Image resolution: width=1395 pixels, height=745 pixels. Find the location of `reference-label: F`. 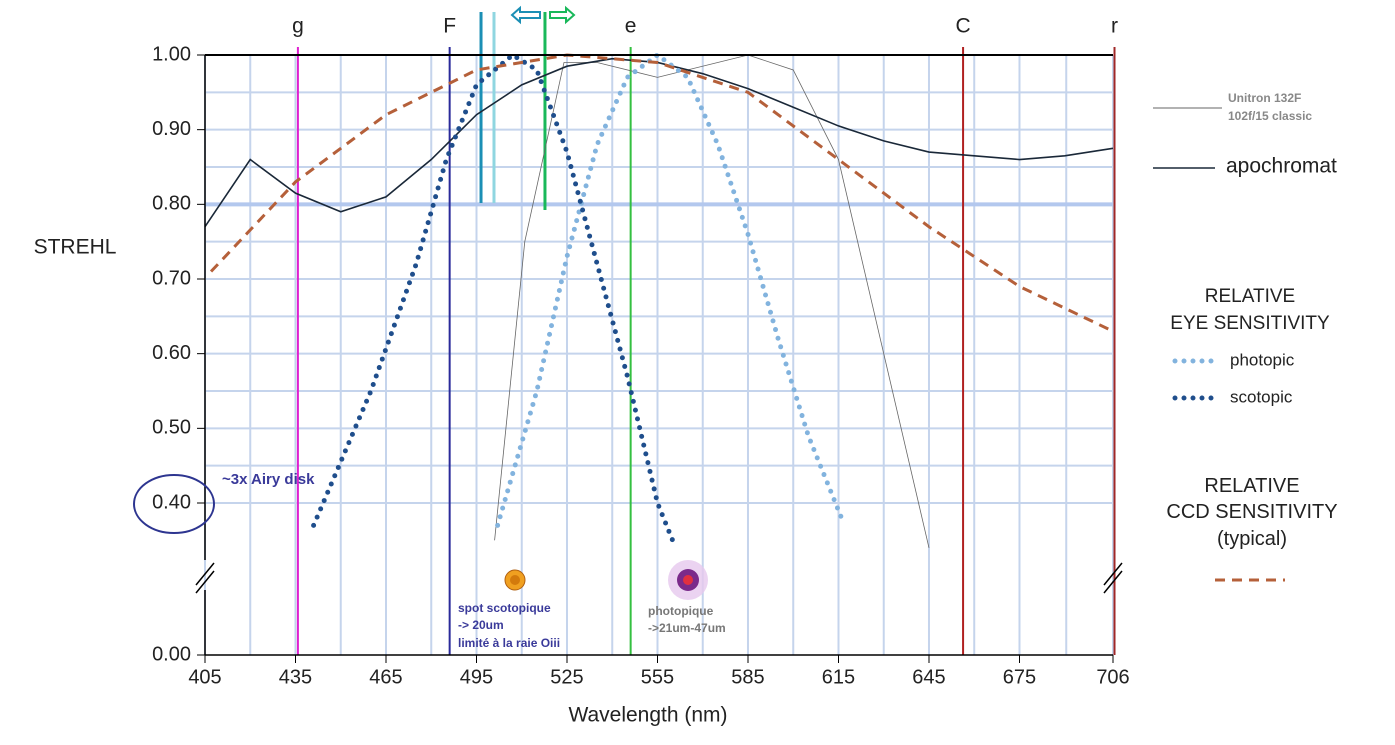

reference-label: F is located at coordinates (449, 26).